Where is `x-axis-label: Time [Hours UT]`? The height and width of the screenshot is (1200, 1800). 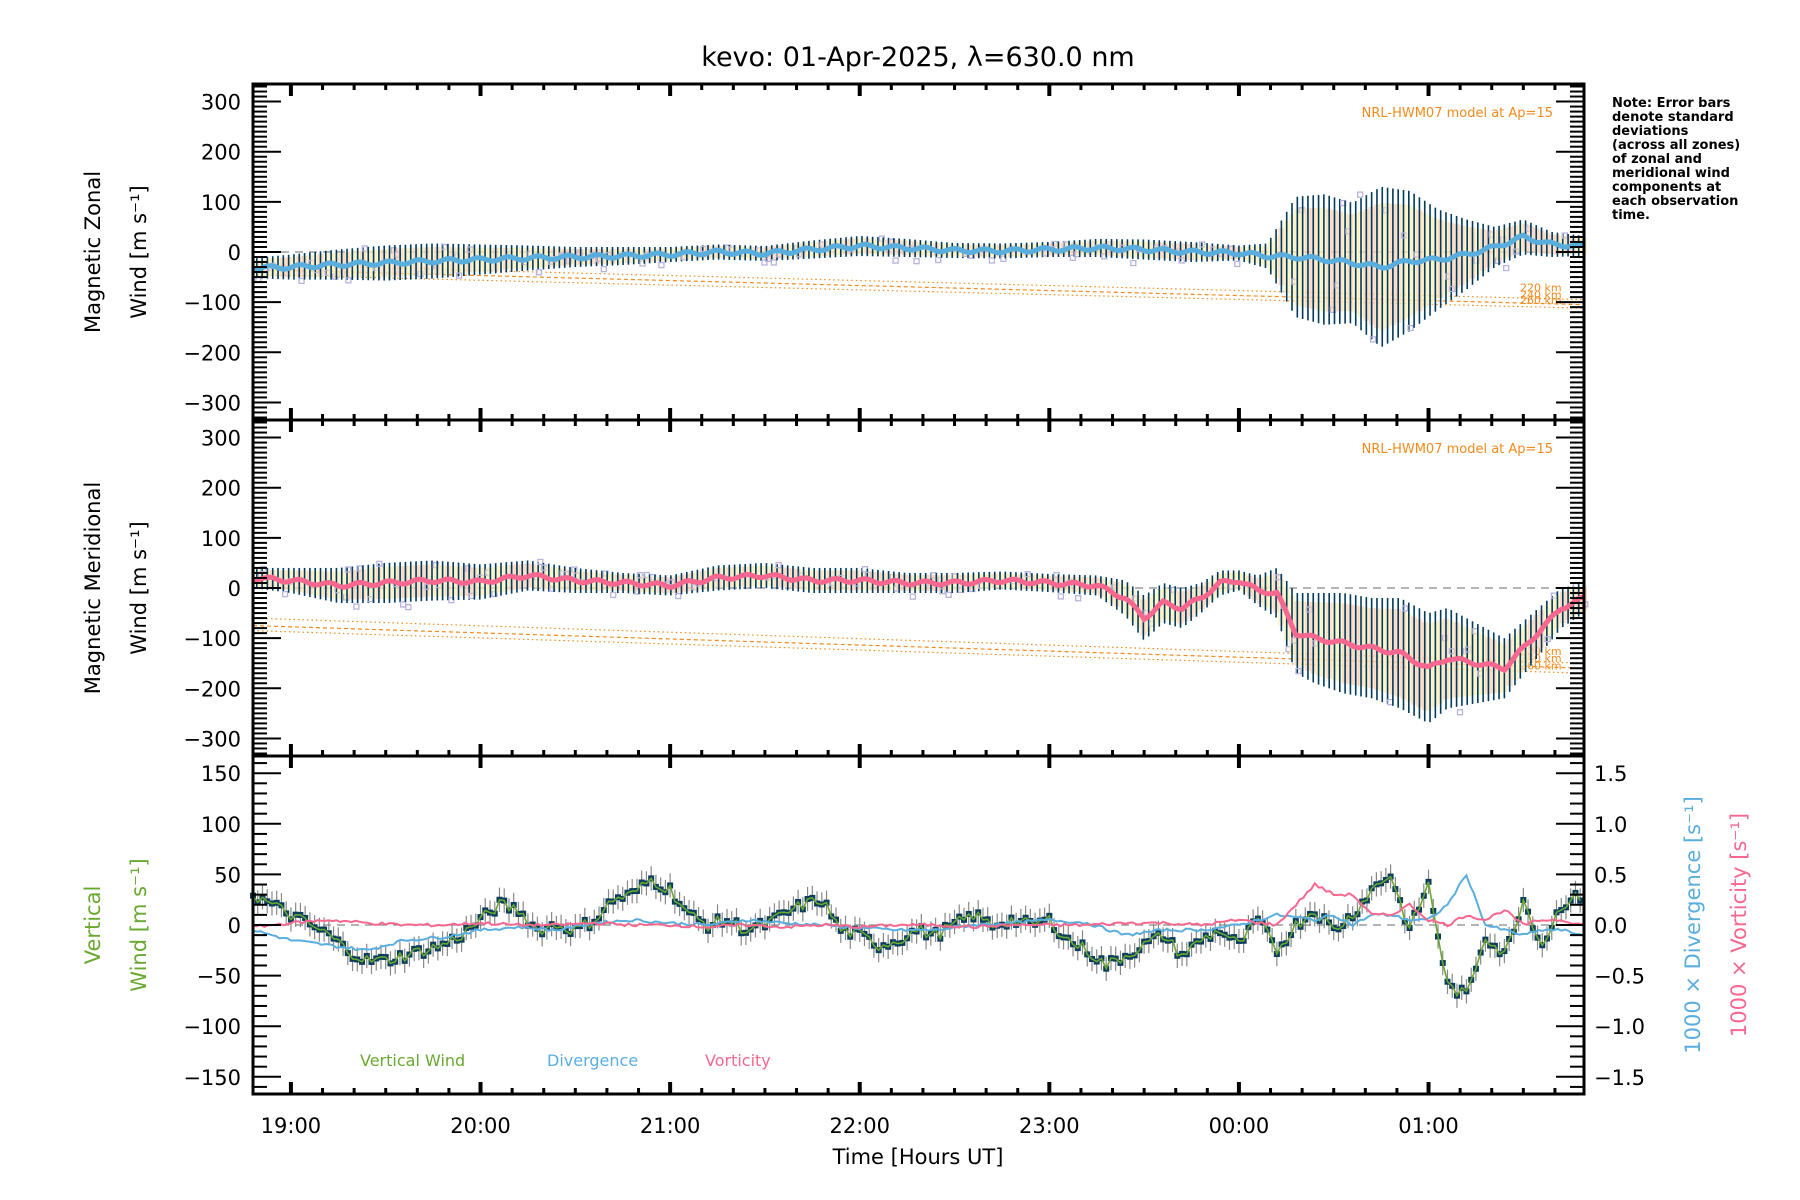
x-axis-label: Time [Hours UT] is located at coordinates (918, 1157).